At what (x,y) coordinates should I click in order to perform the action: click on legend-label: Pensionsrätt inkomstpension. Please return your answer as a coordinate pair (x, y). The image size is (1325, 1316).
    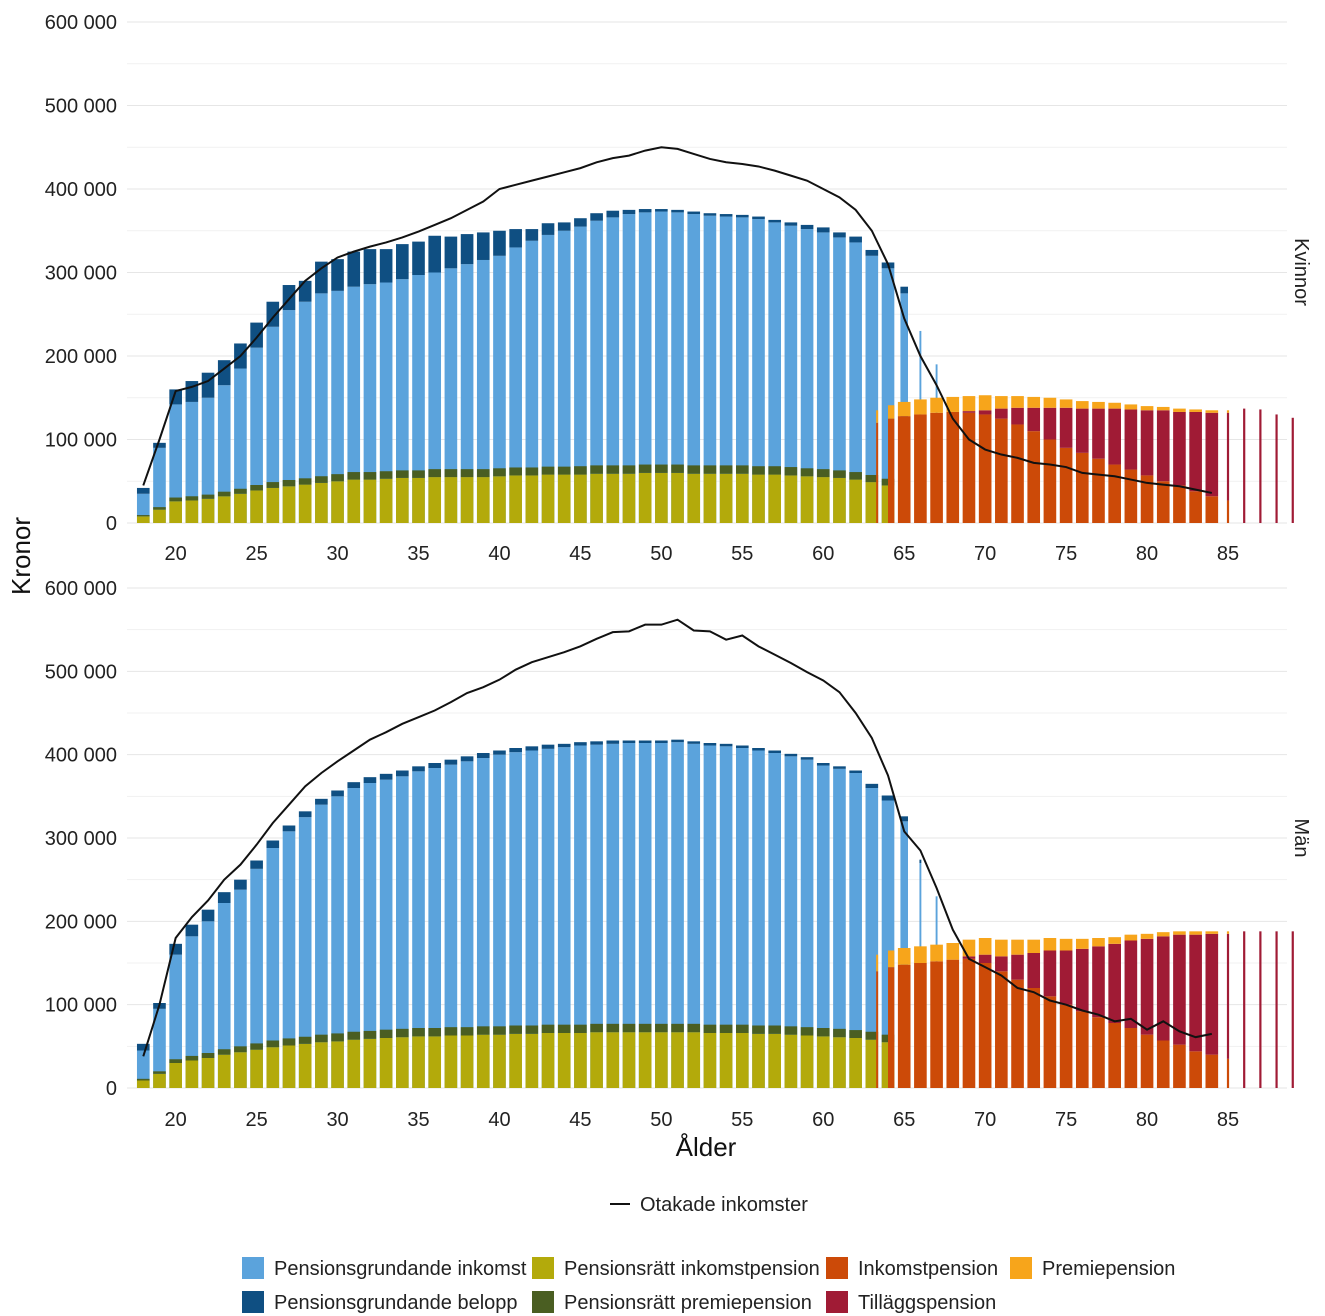
    Looking at the image, I should click on (692, 1269).